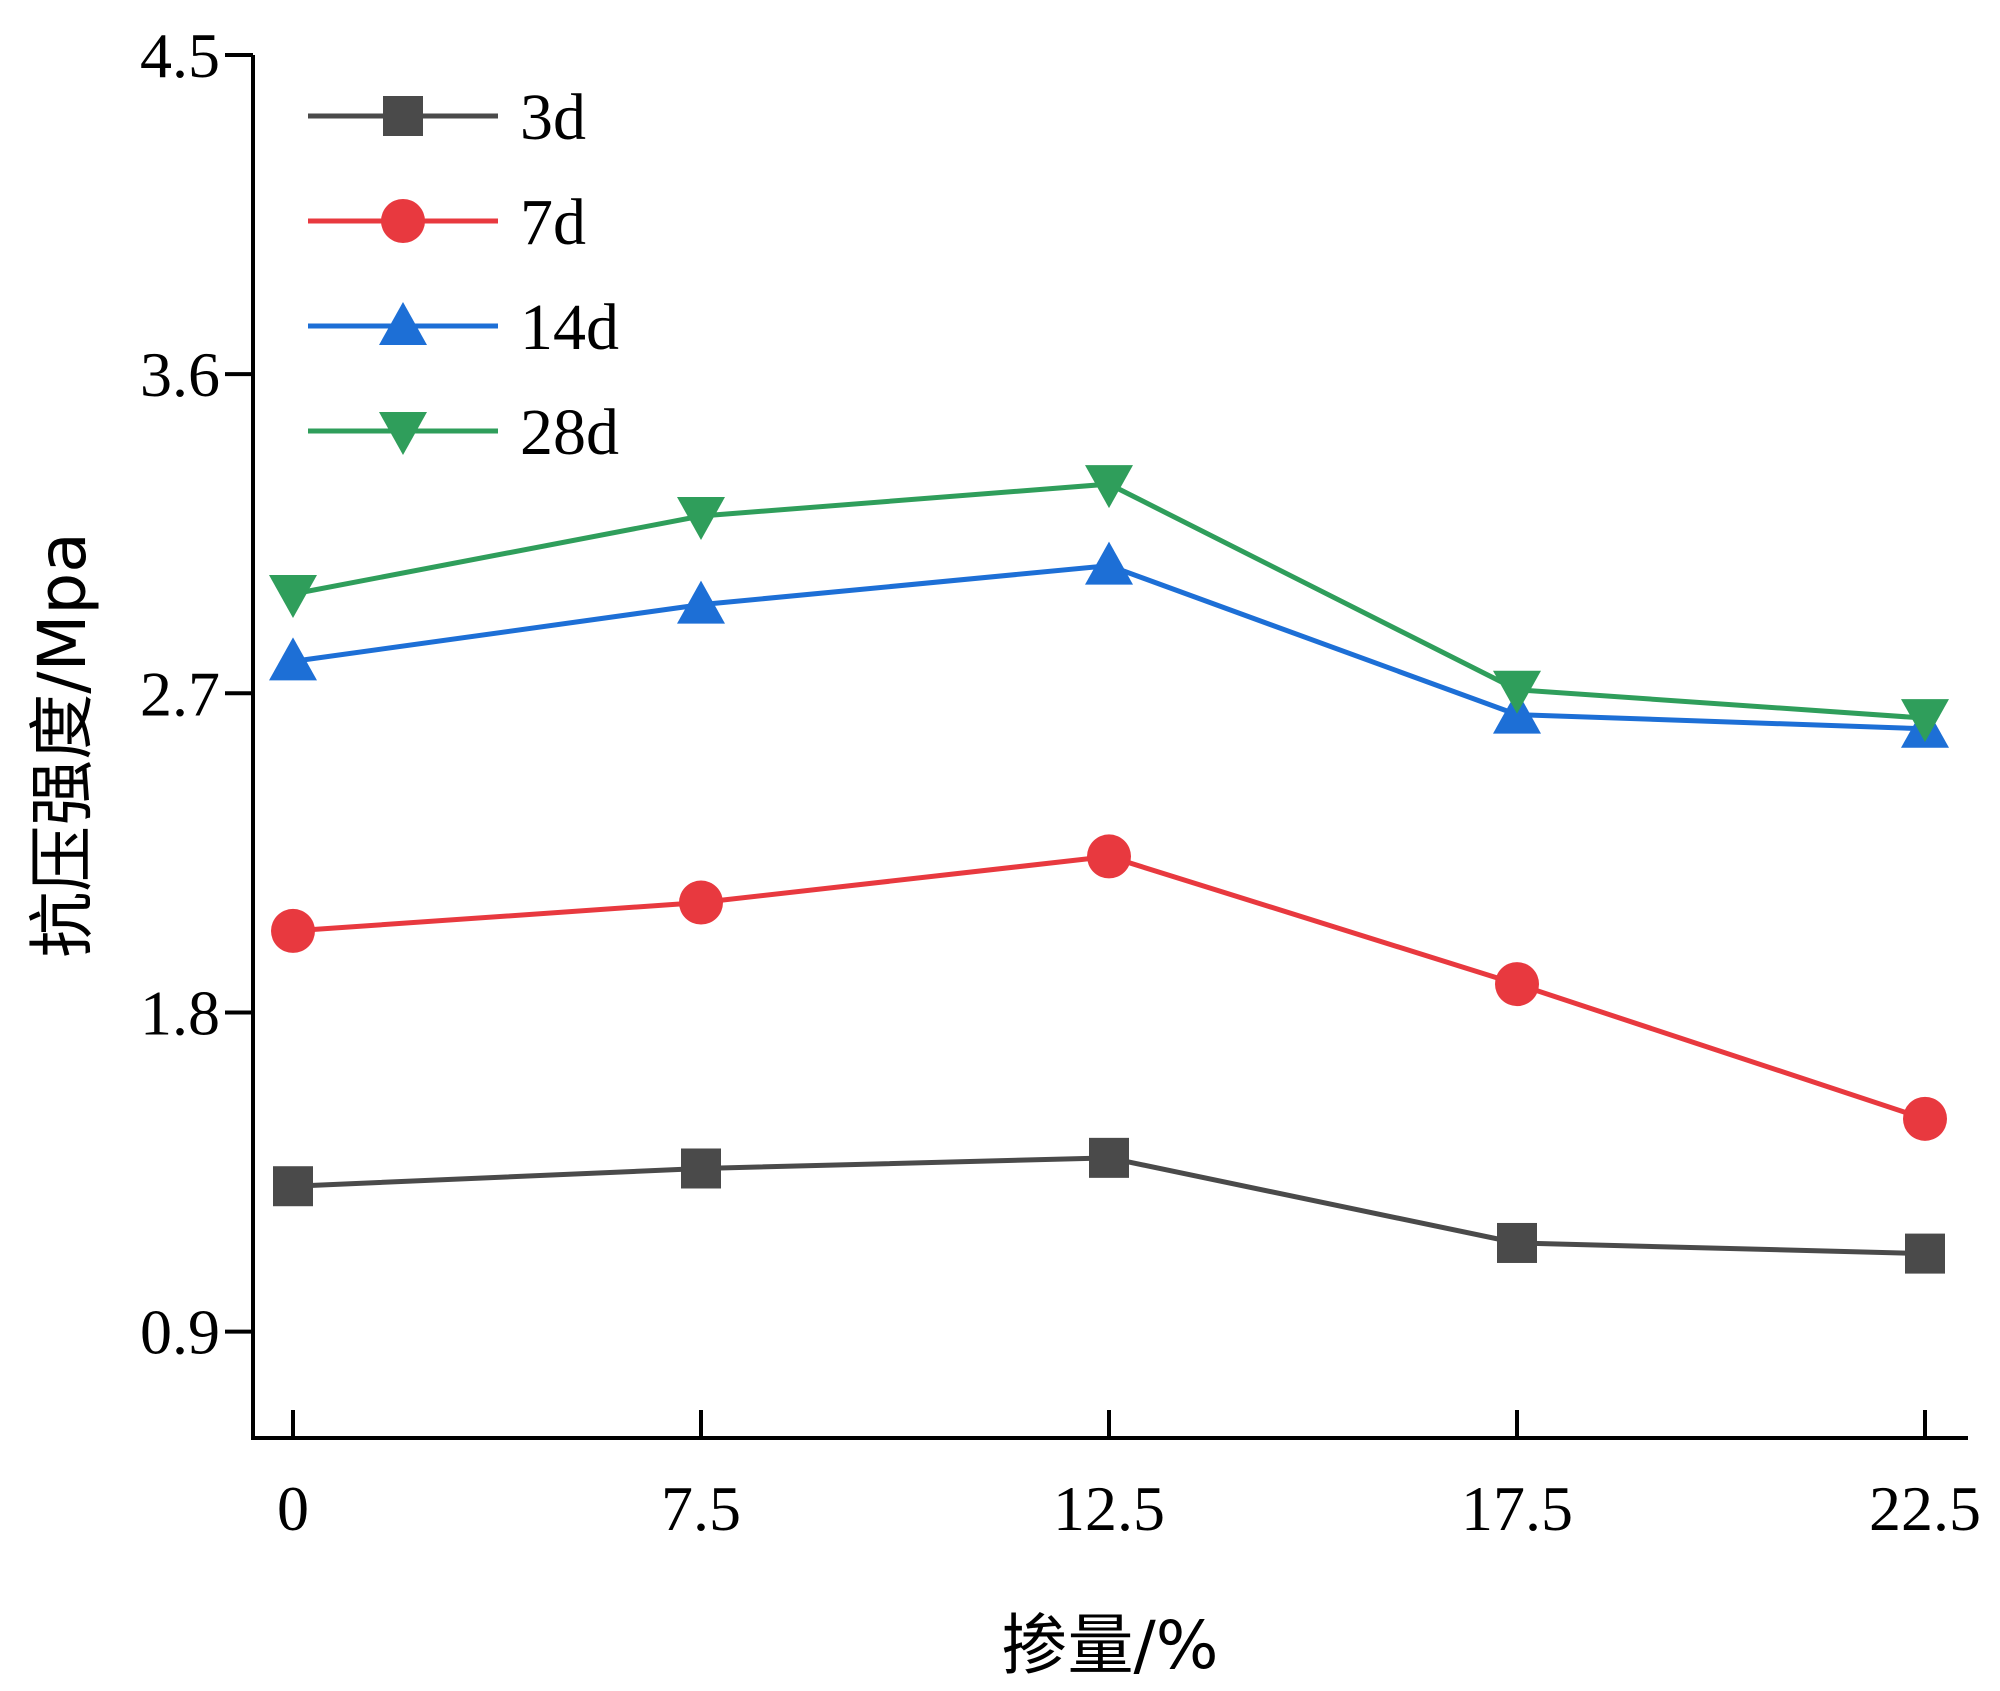  I want to click on series-3d, so click(1109, 1205).